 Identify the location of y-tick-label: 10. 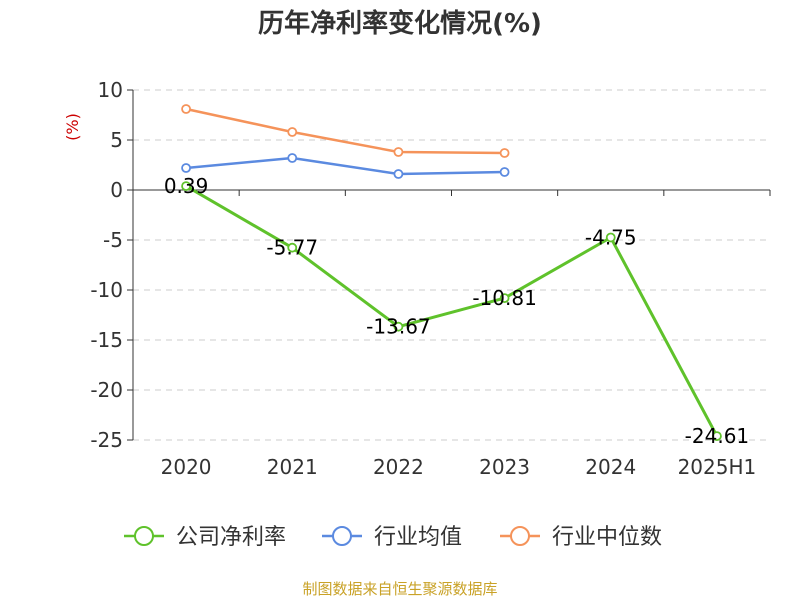
(110, 90).